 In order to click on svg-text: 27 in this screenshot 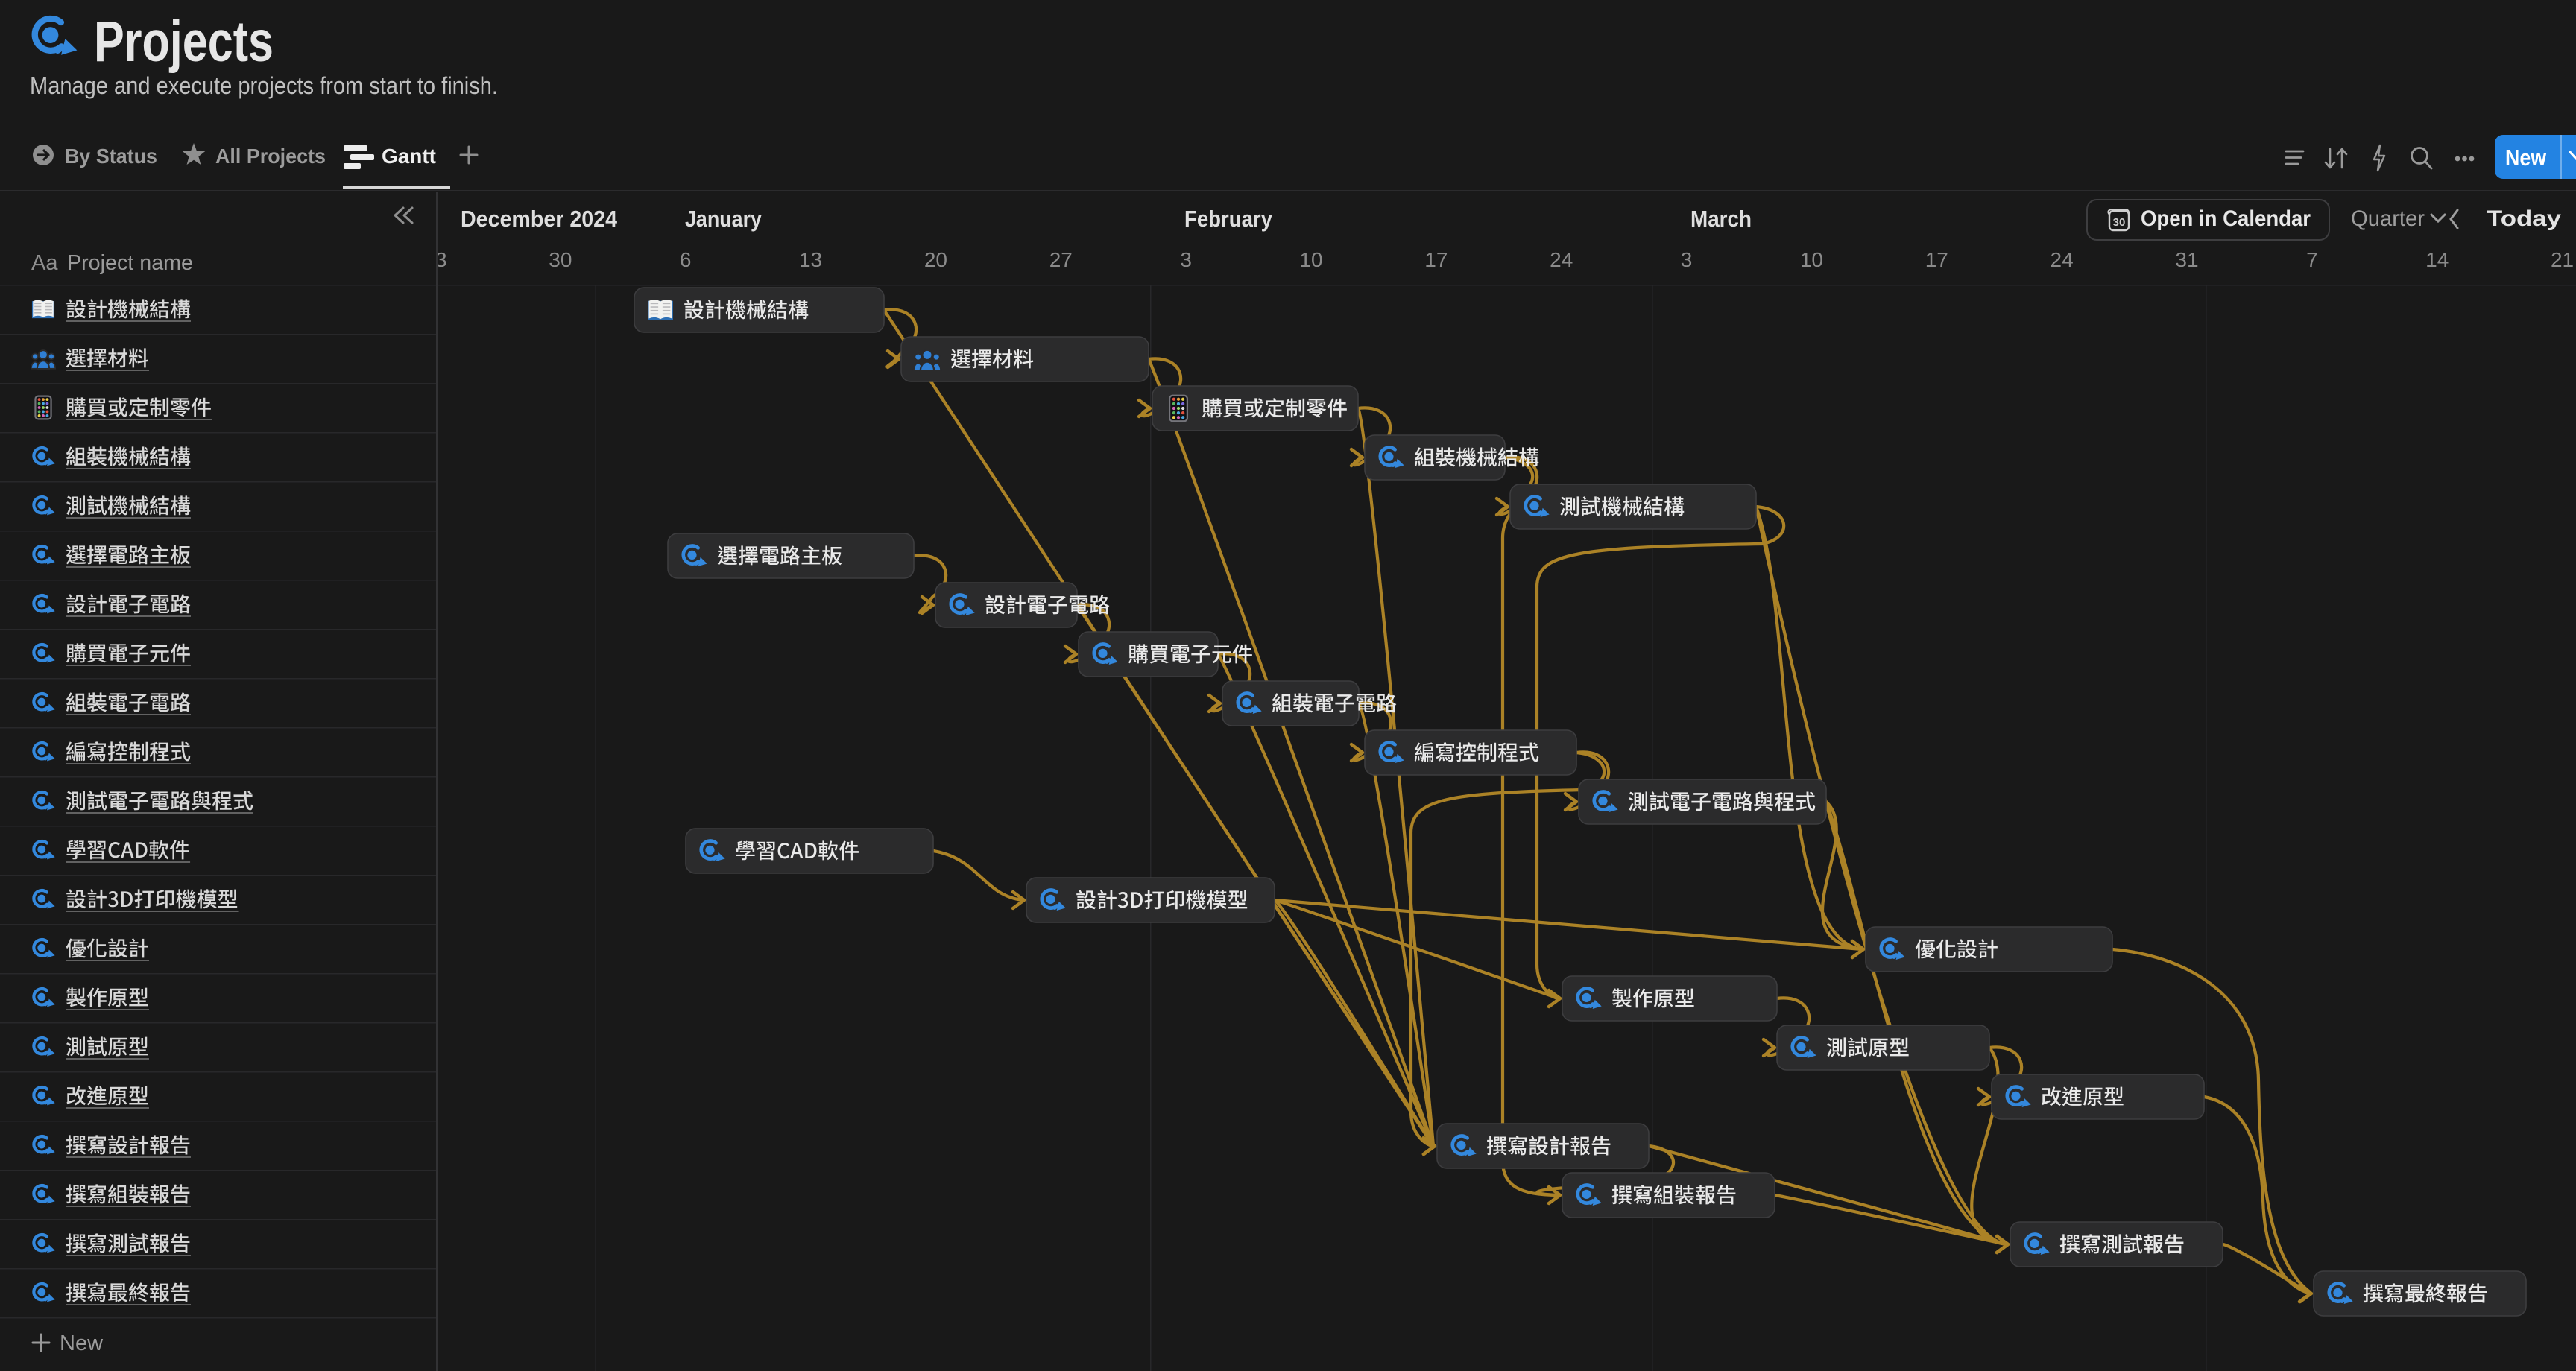, I will do `click(1061, 259)`.